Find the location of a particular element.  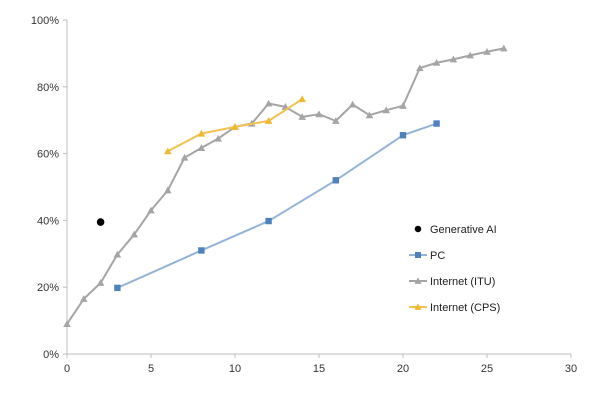

x-tick-label: 20 is located at coordinates (403, 369).